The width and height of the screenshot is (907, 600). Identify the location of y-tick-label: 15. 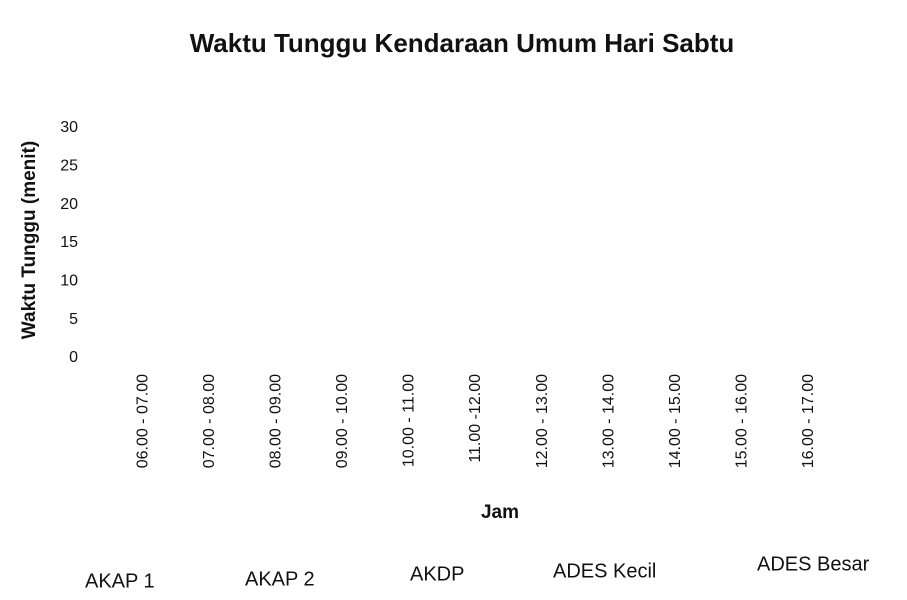
(69, 242).